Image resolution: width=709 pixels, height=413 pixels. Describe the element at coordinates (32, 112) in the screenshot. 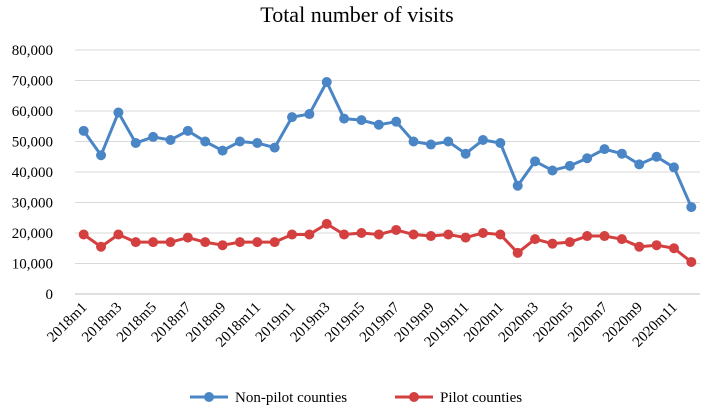

I see `y-tick-label: 60,000` at that location.